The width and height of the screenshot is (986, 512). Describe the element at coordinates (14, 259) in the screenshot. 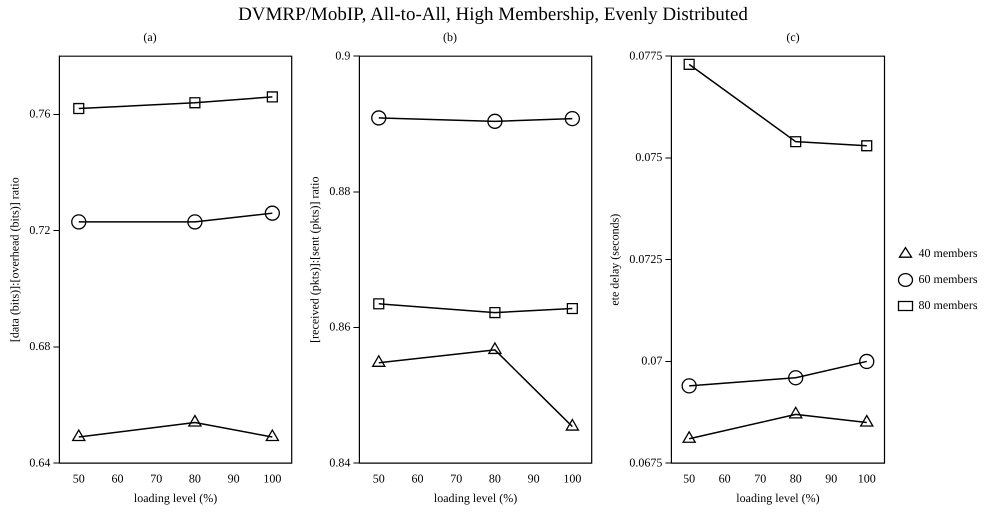

I see `y-axis-title: [data (bits)]:[overhead (bits)] ratio` at that location.